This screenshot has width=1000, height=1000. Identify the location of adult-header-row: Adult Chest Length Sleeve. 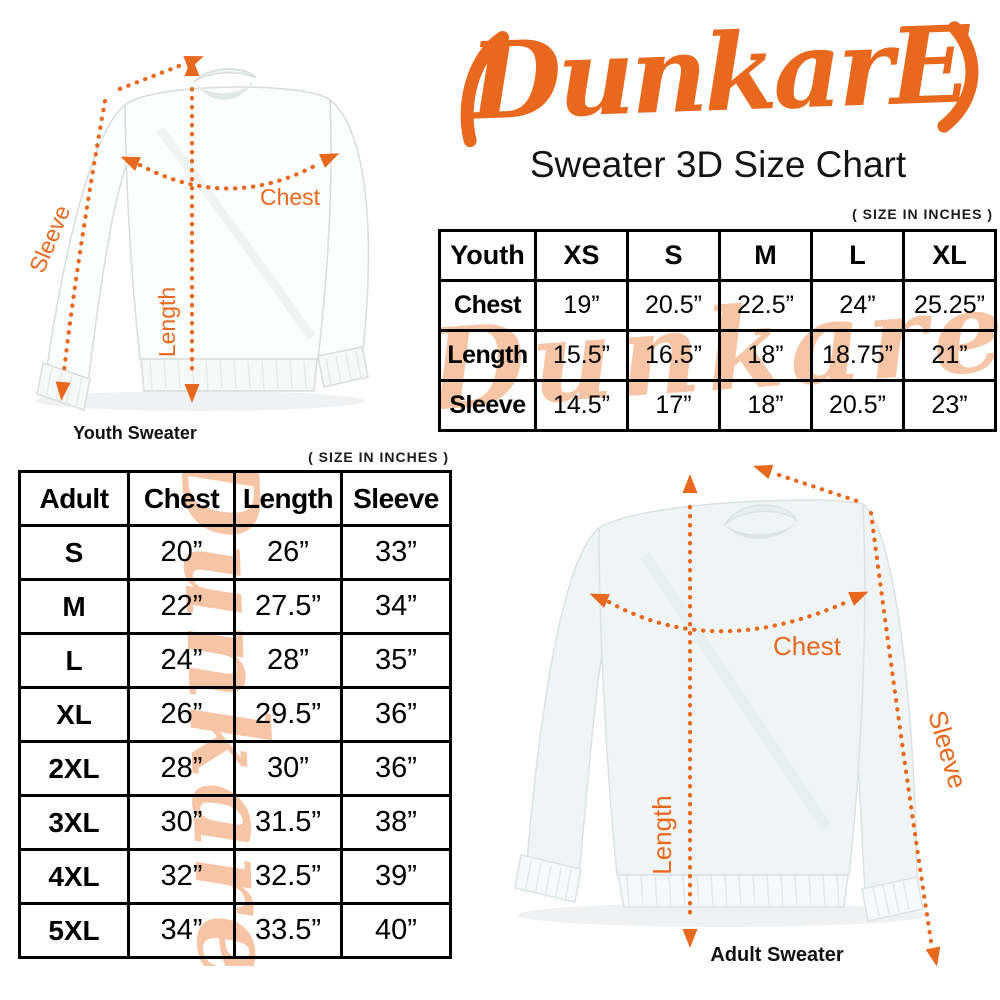
(235, 498).